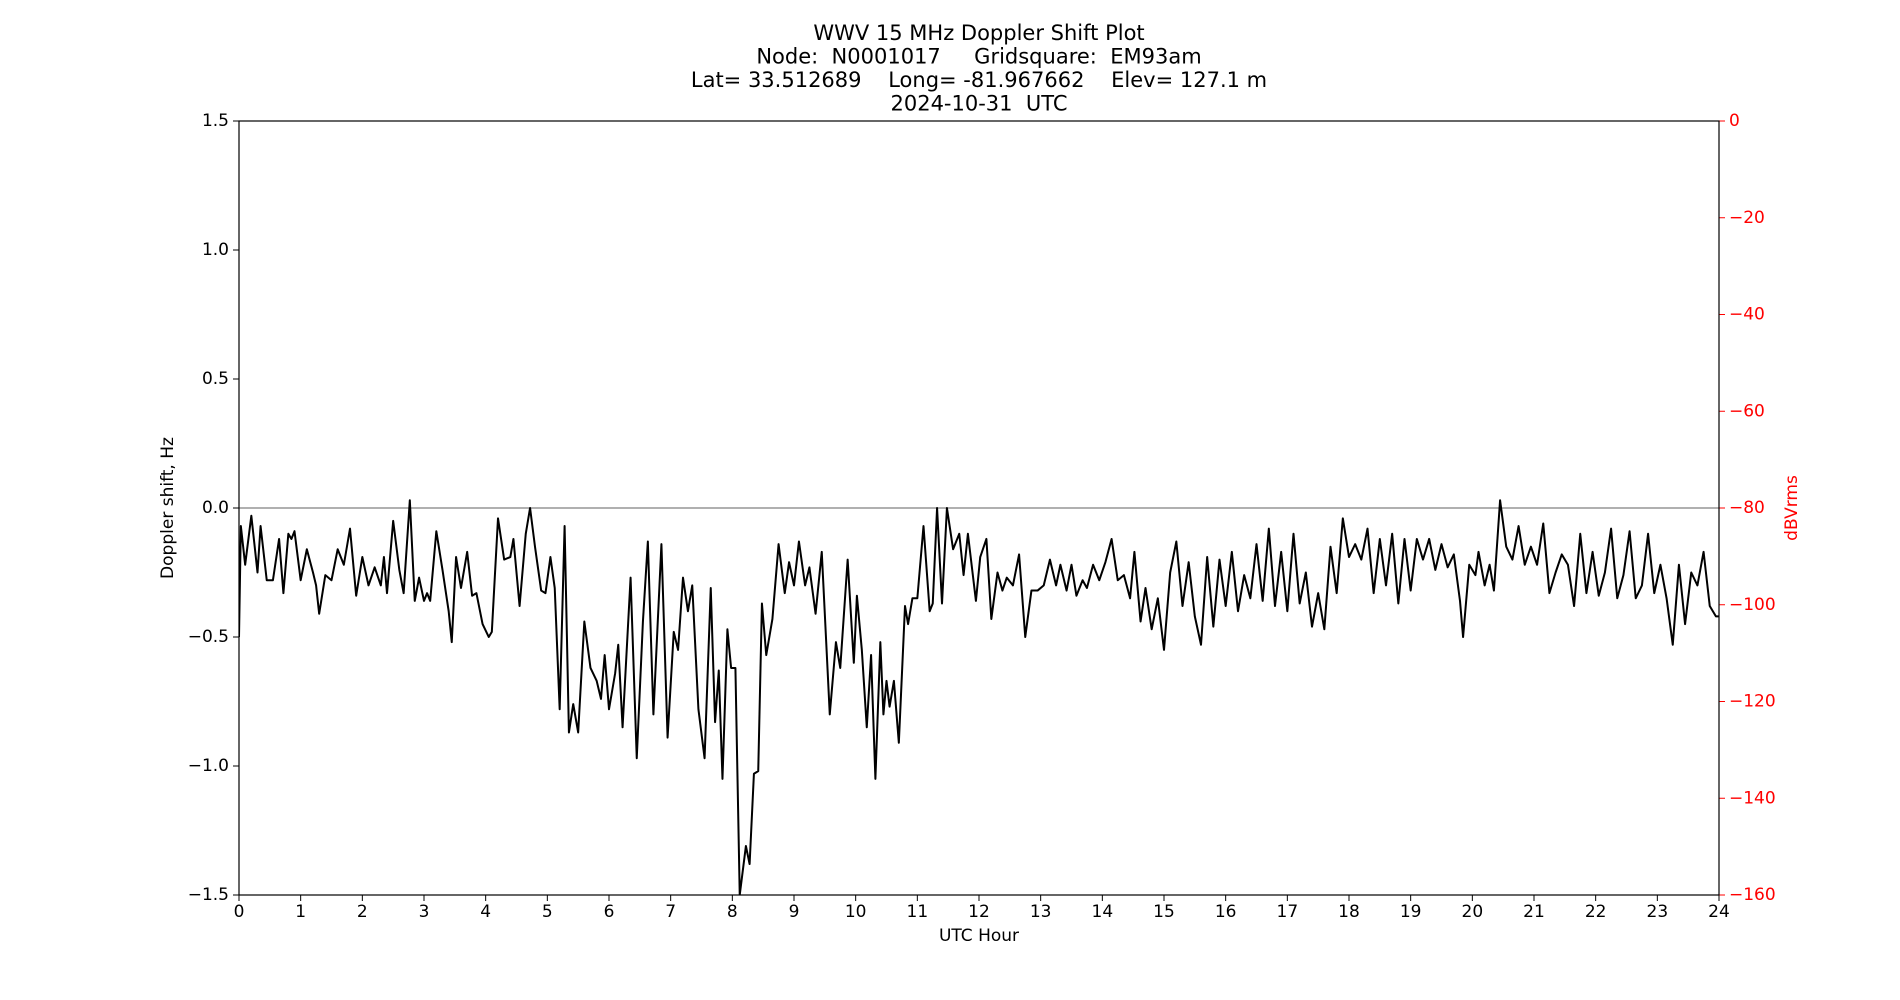 This screenshot has height=1000, width=1900. I want to click on y2-tick-label: −140, so click(1752, 798).